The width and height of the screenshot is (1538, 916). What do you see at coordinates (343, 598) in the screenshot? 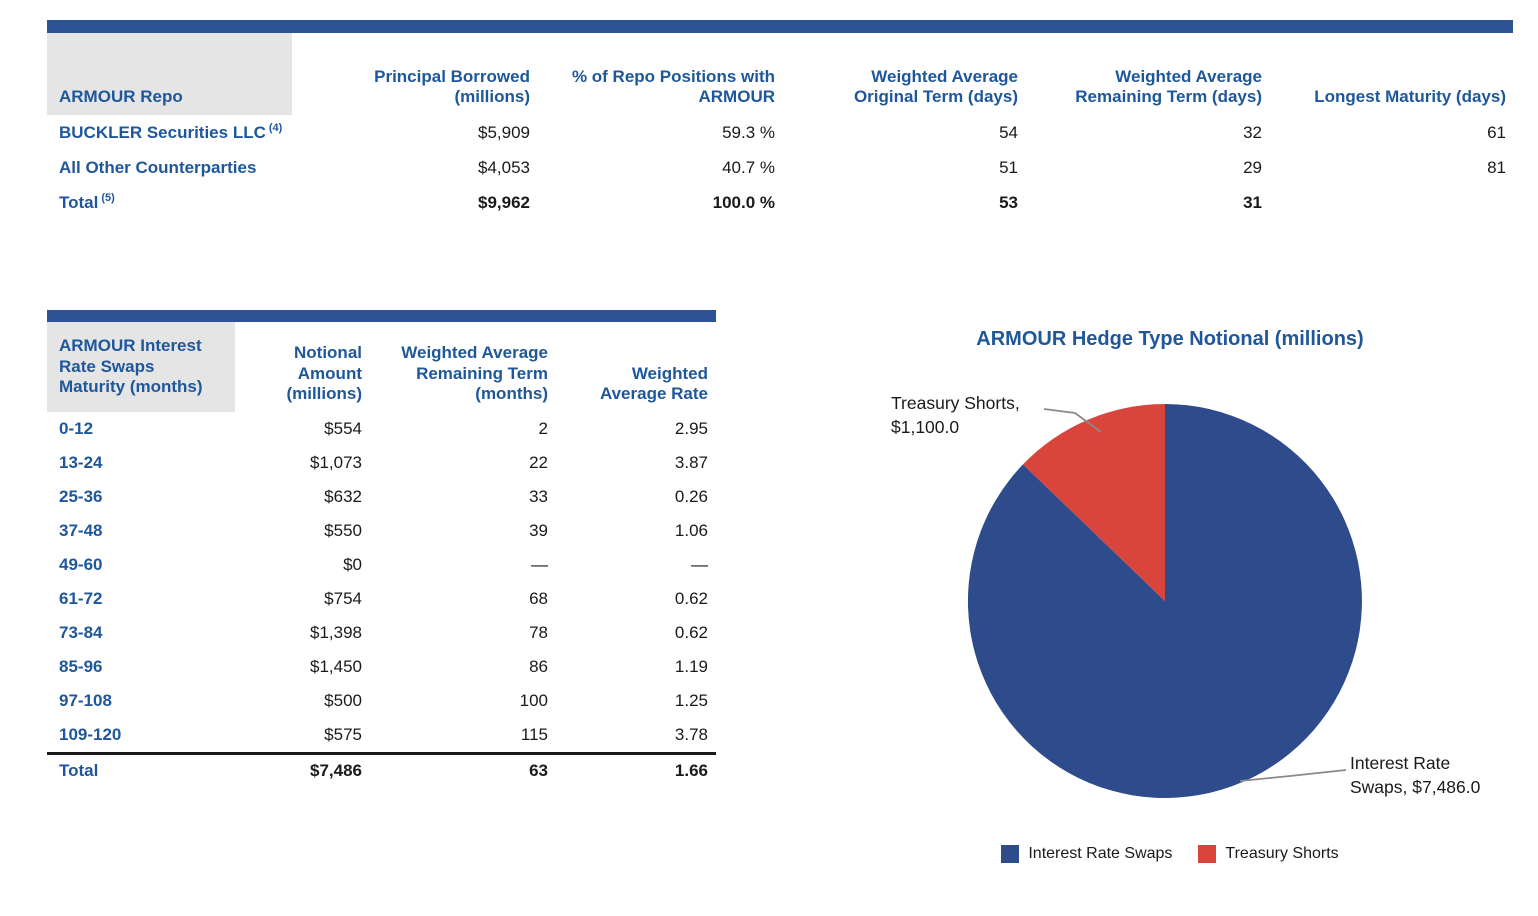
I see `cell-notional: $754` at bounding box center [343, 598].